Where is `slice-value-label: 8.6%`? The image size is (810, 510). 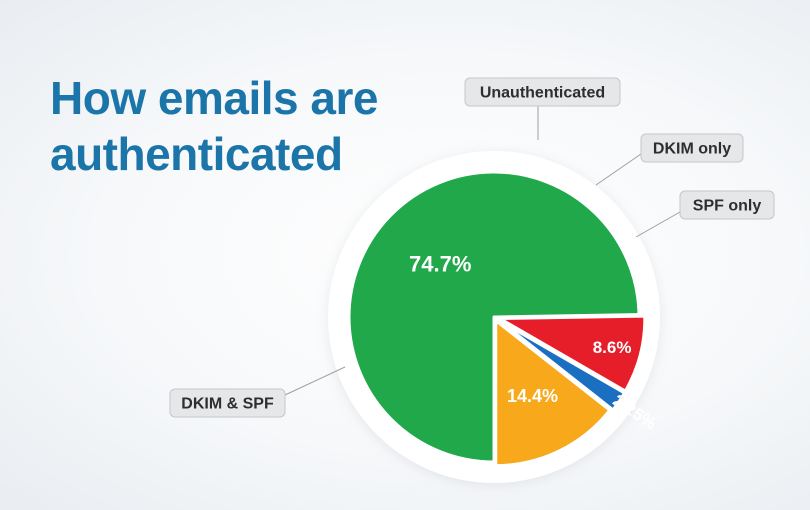 slice-value-label: 8.6% is located at coordinates (612, 347).